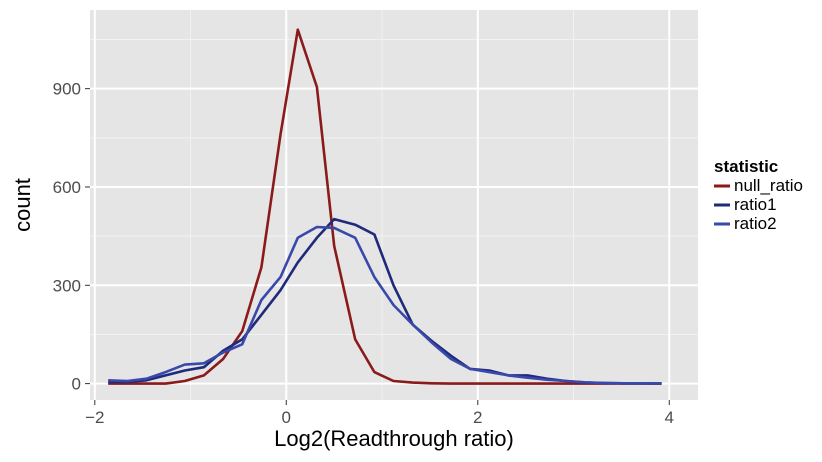  Describe the element at coordinates (71, 237) in the screenshot. I see `y-axis-ticks: 0 300 600 900` at that location.